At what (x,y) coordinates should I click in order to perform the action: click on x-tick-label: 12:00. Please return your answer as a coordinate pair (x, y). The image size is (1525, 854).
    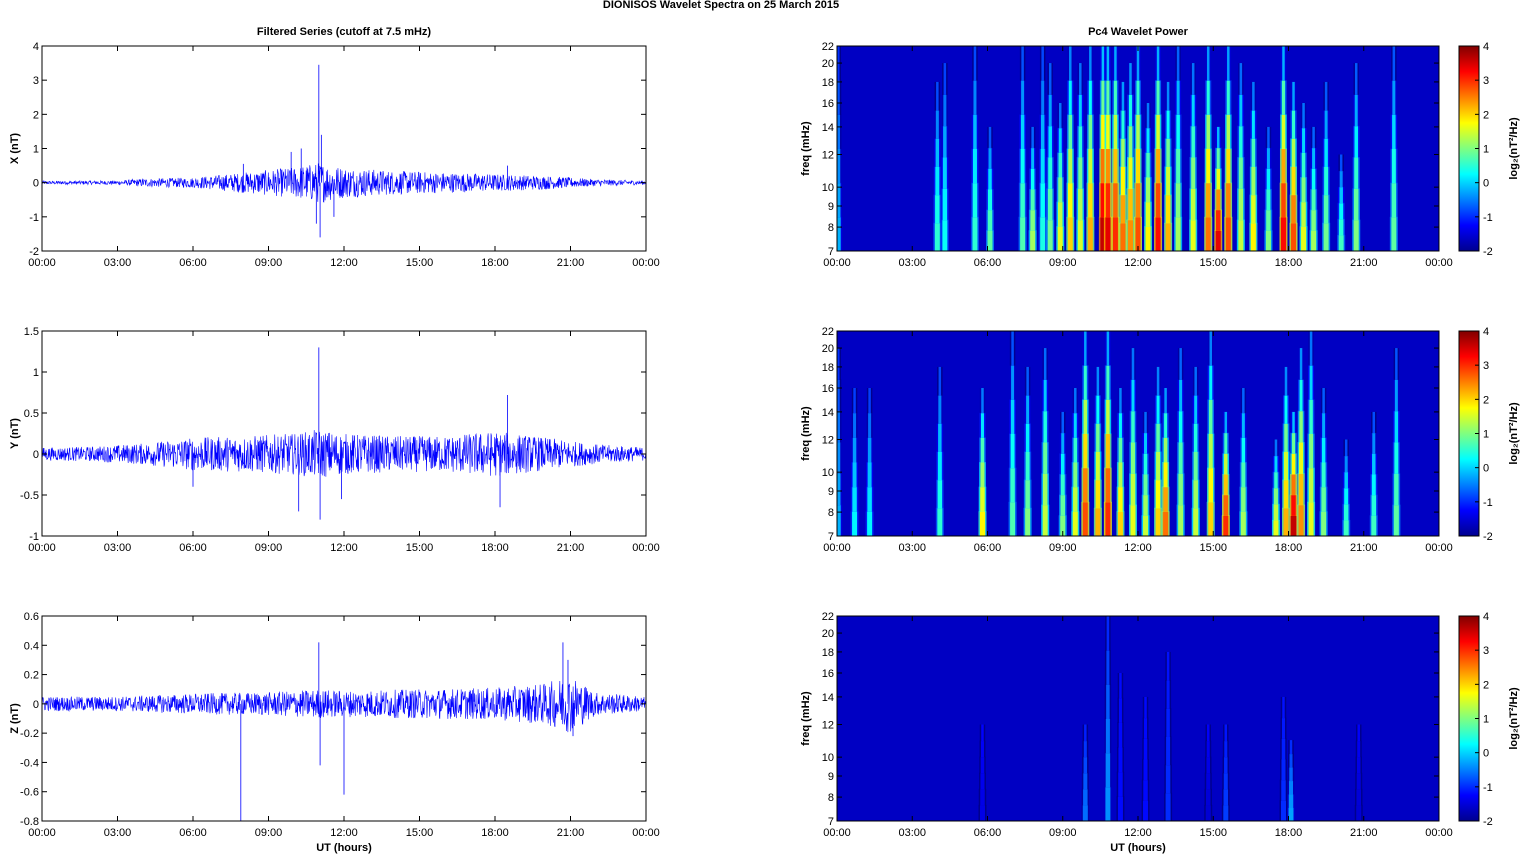
    Looking at the image, I should click on (344, 263).